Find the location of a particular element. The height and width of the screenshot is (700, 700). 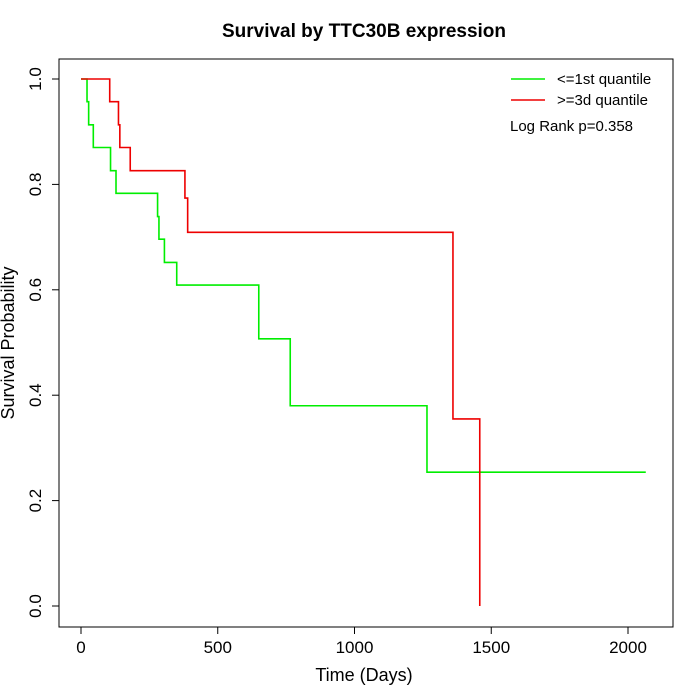

y-tick-label: 0.4 is located at coordinates (35, 395).